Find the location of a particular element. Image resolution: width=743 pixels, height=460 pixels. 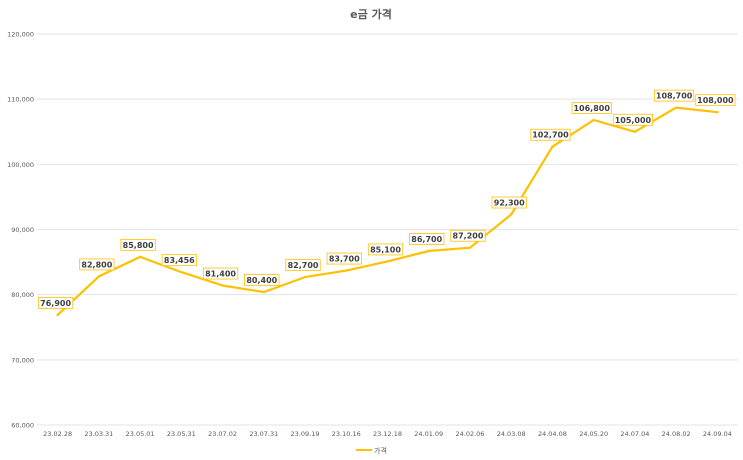

data-label-text: 86,700 is located at coordinates (426, 239).